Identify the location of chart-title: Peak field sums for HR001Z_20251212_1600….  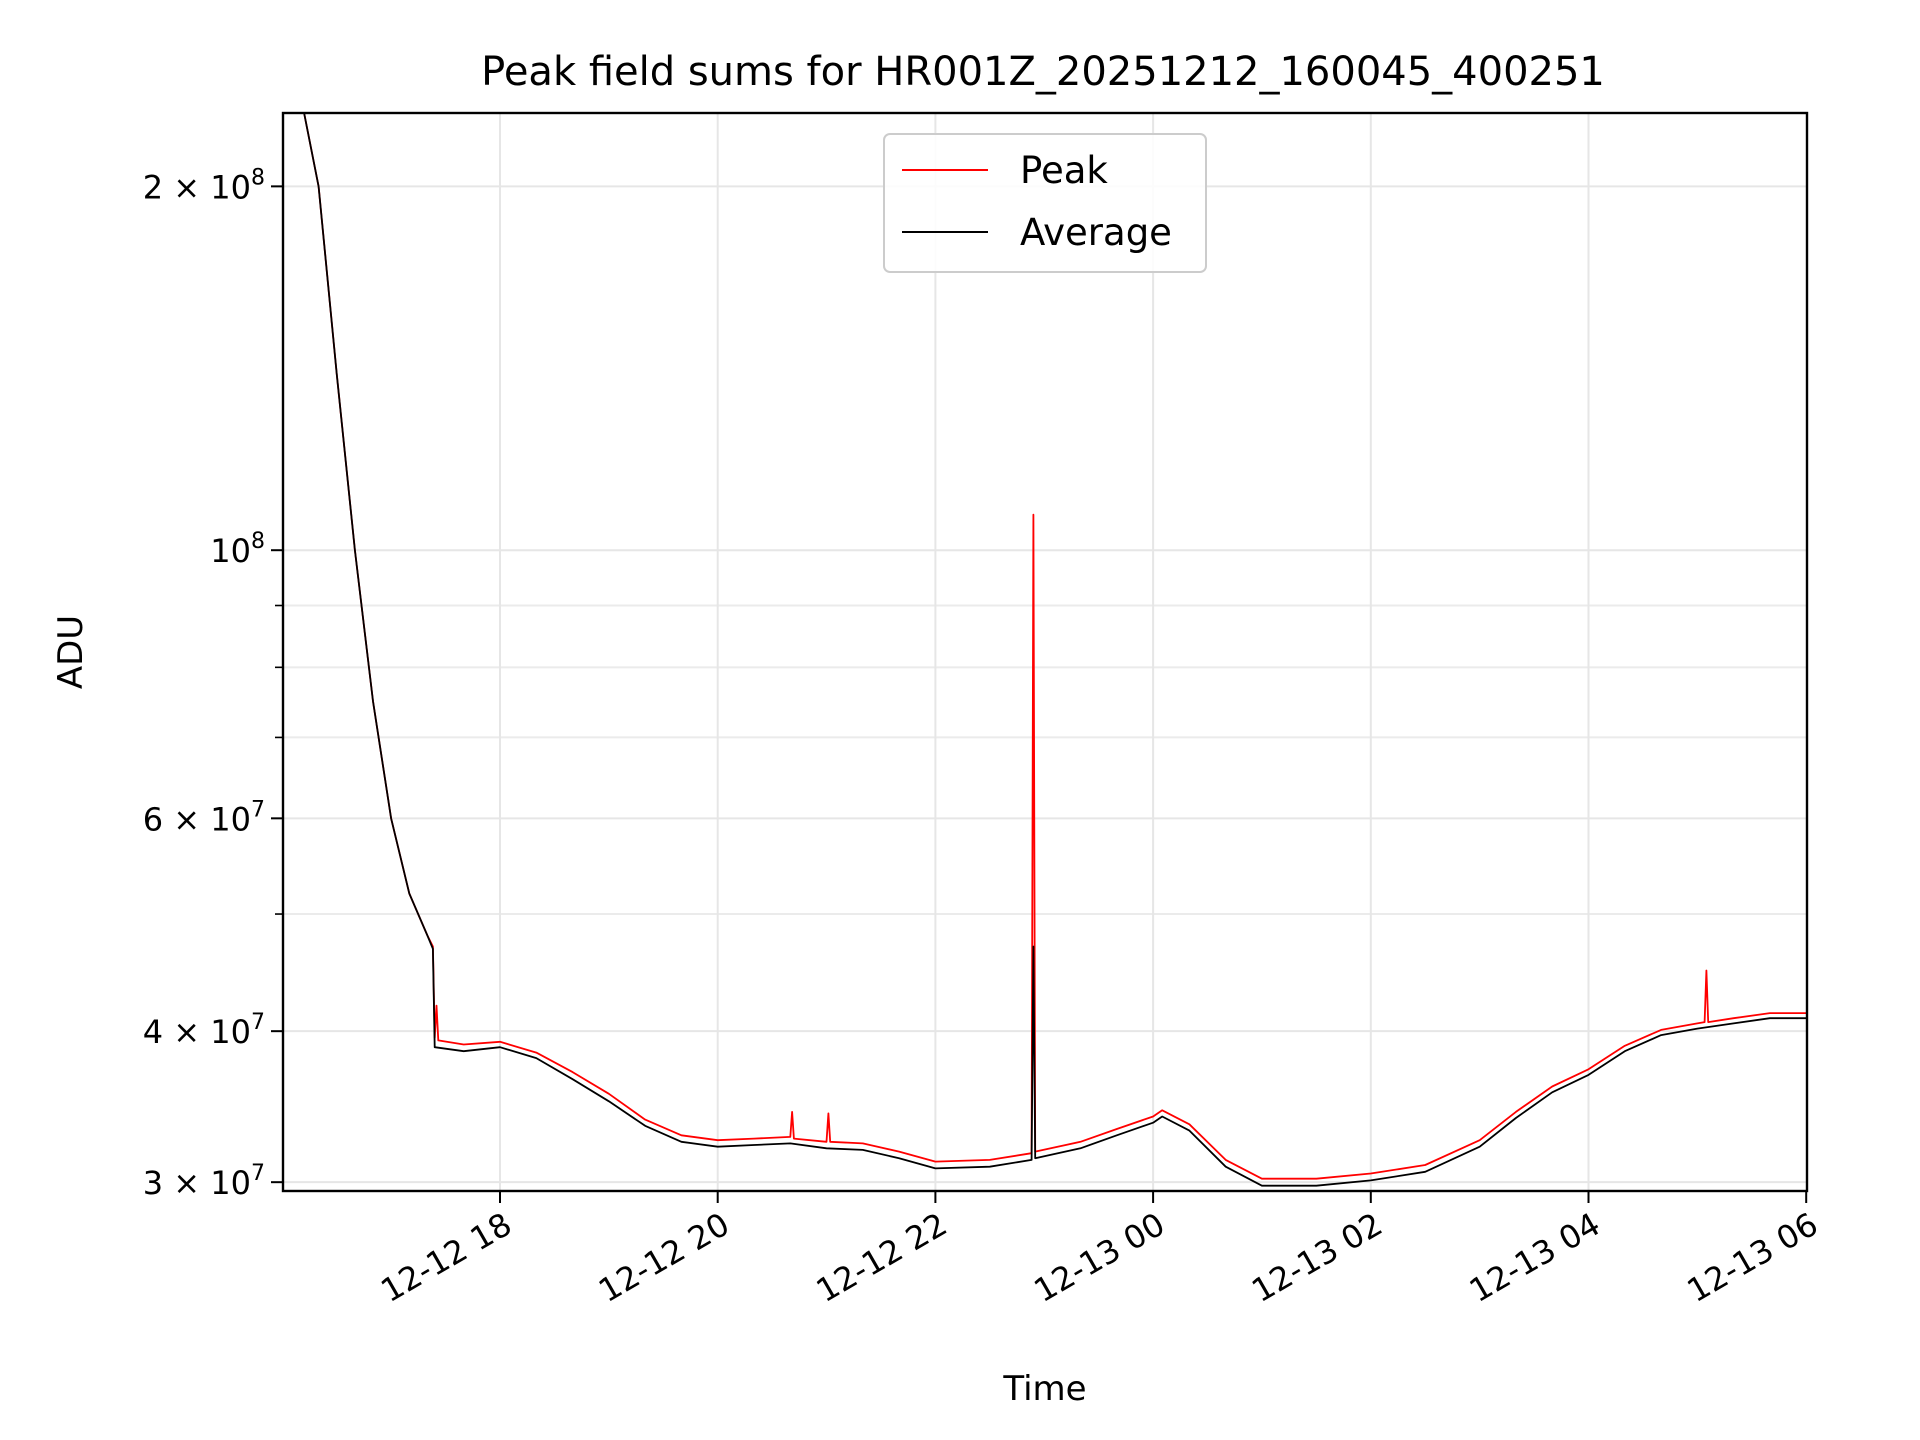
(1043, 72).